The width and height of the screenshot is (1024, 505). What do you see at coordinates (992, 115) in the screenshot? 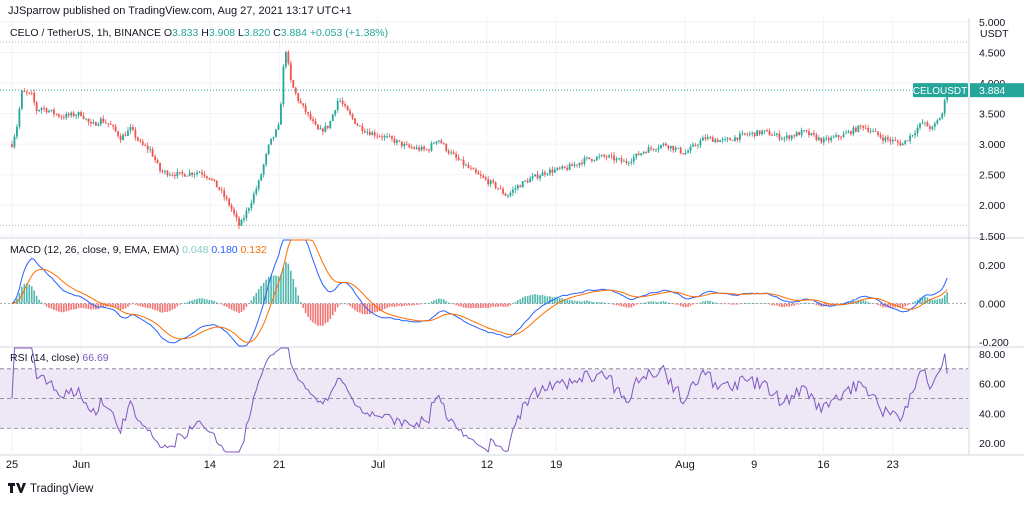
I see `price-tick-label: 3.500` at bounding box center [992, 115].